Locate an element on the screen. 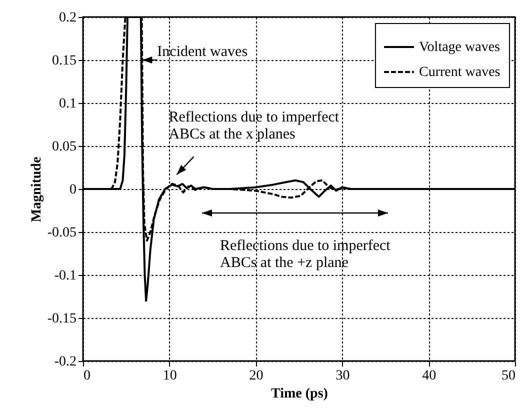 This screenshot has width=530, height=414. y-tick-label: 0.1 is located at coordinates (67, 104).